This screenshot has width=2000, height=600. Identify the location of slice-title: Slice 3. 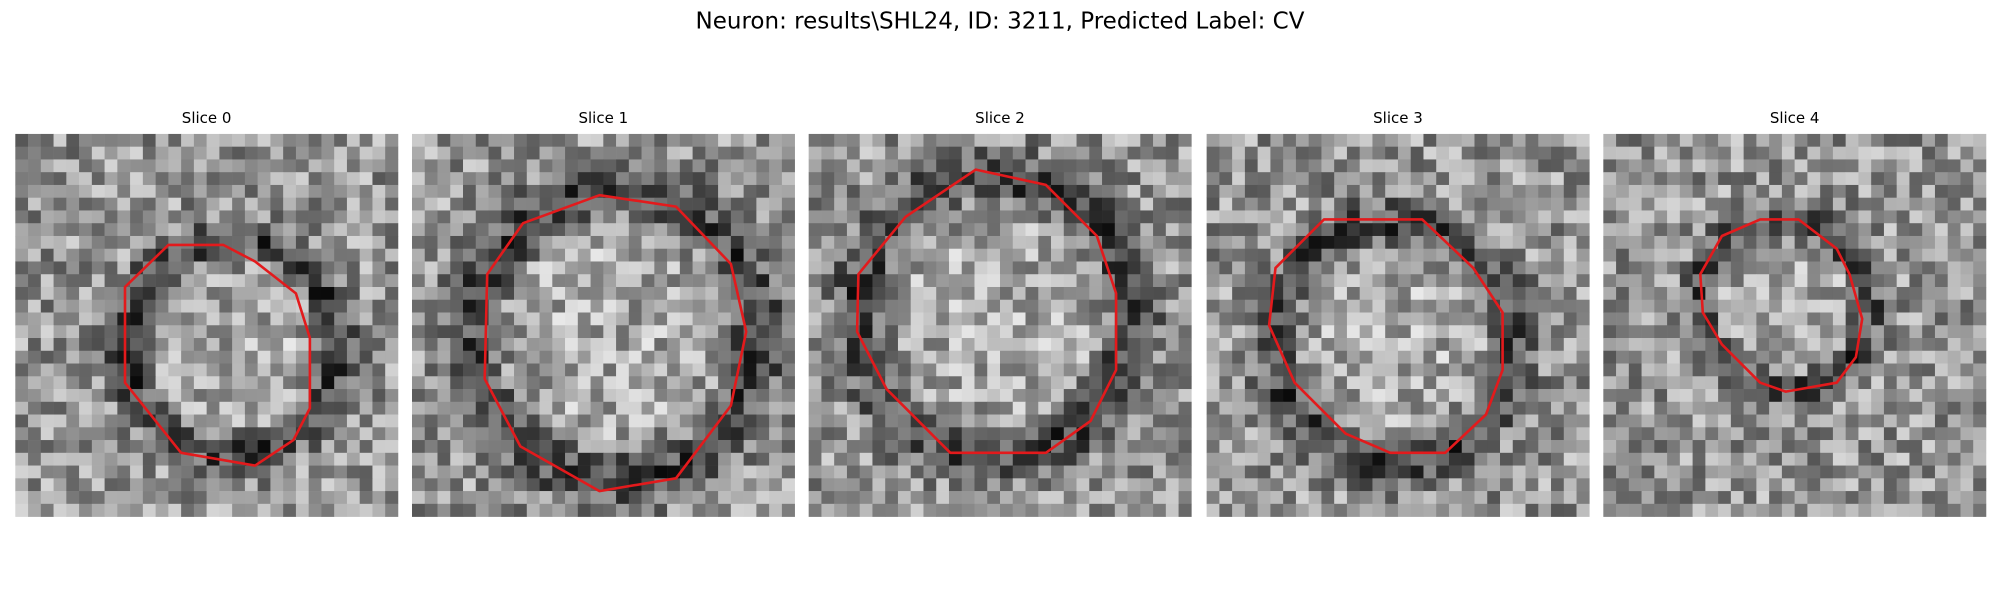
(1398, 118).